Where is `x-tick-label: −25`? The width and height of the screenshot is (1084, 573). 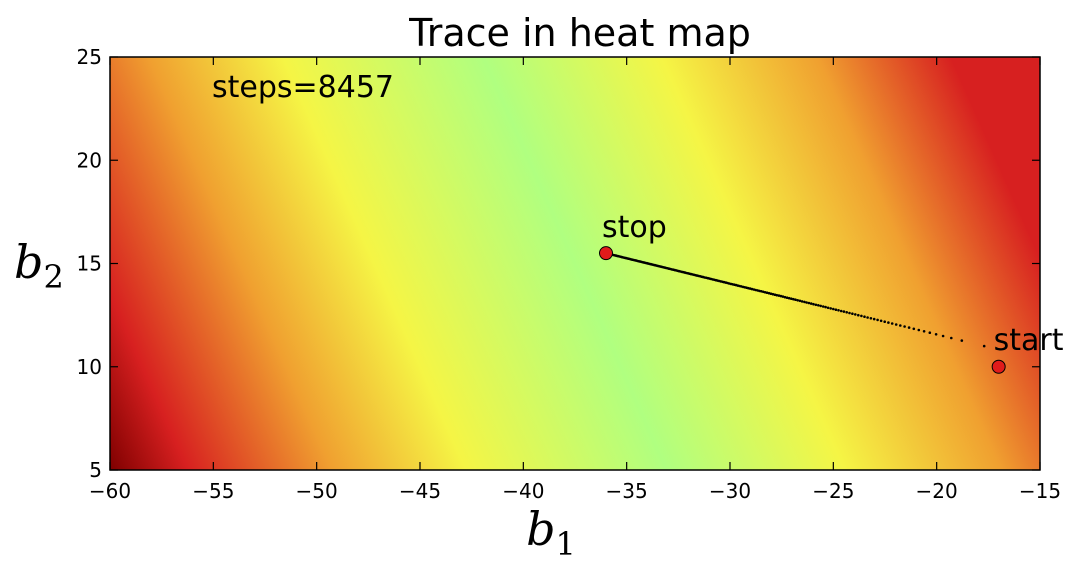
x-tick-label: −25 is located at coordinates (833, 491).